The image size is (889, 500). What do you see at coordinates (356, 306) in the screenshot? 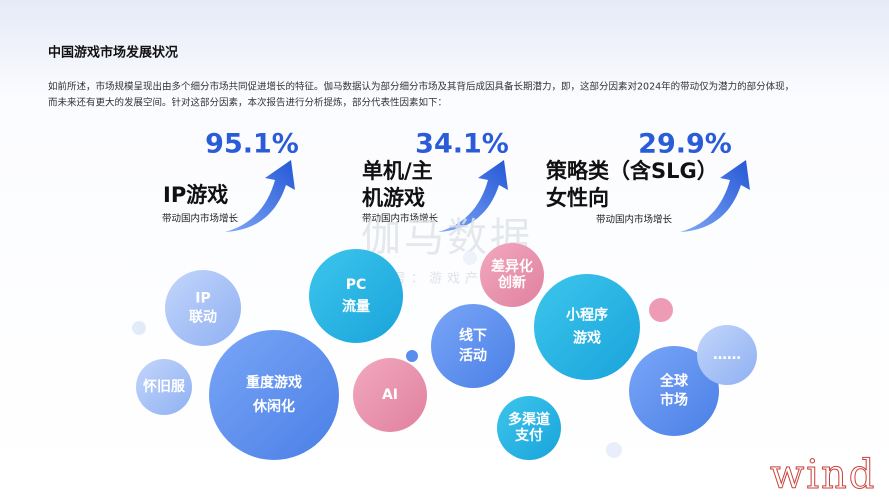
I see `bubble-label: 流量` at bounding box center [356, 306].